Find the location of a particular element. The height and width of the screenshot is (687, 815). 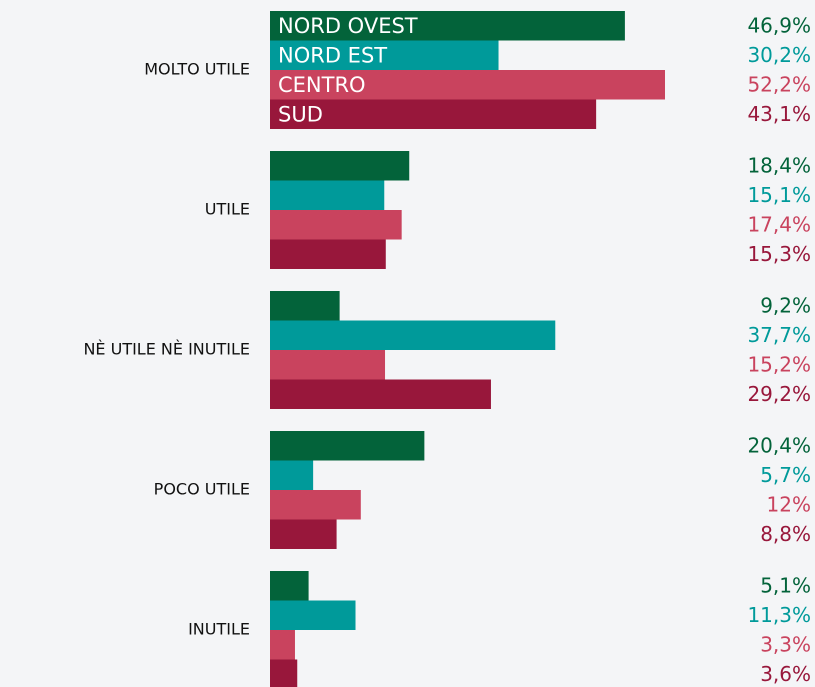

value-label: 46,9% is located at coordinates (779, 25).